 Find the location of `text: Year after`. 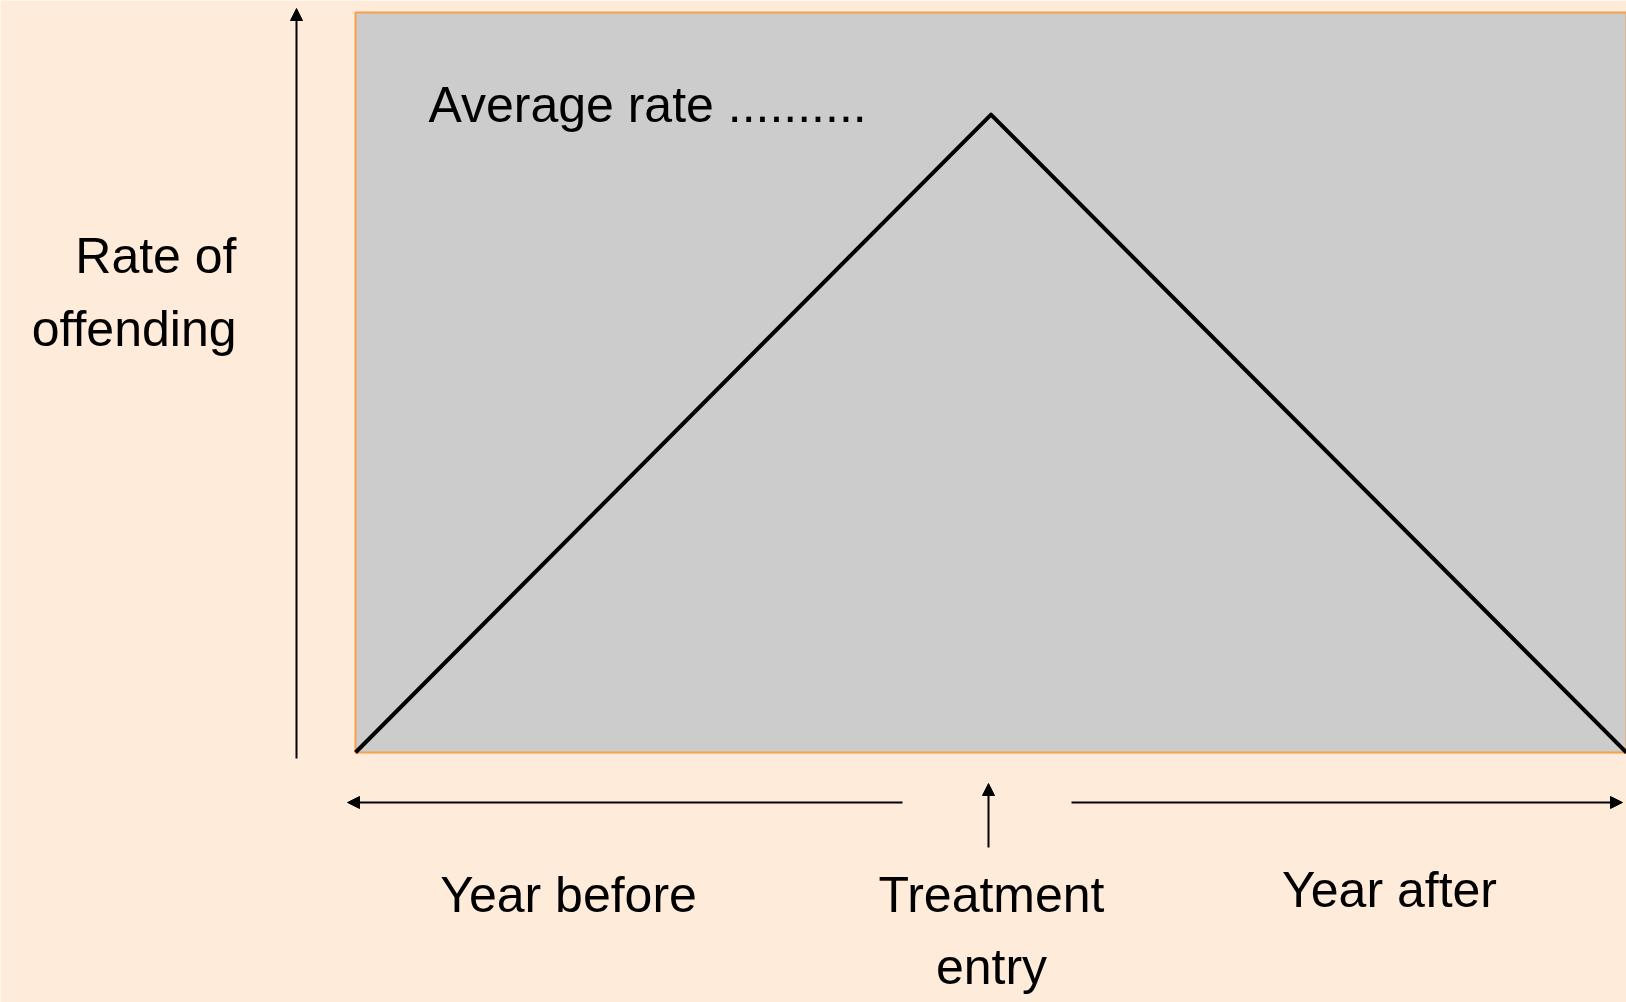

text: Year after is located at coordinates (1389, 889).